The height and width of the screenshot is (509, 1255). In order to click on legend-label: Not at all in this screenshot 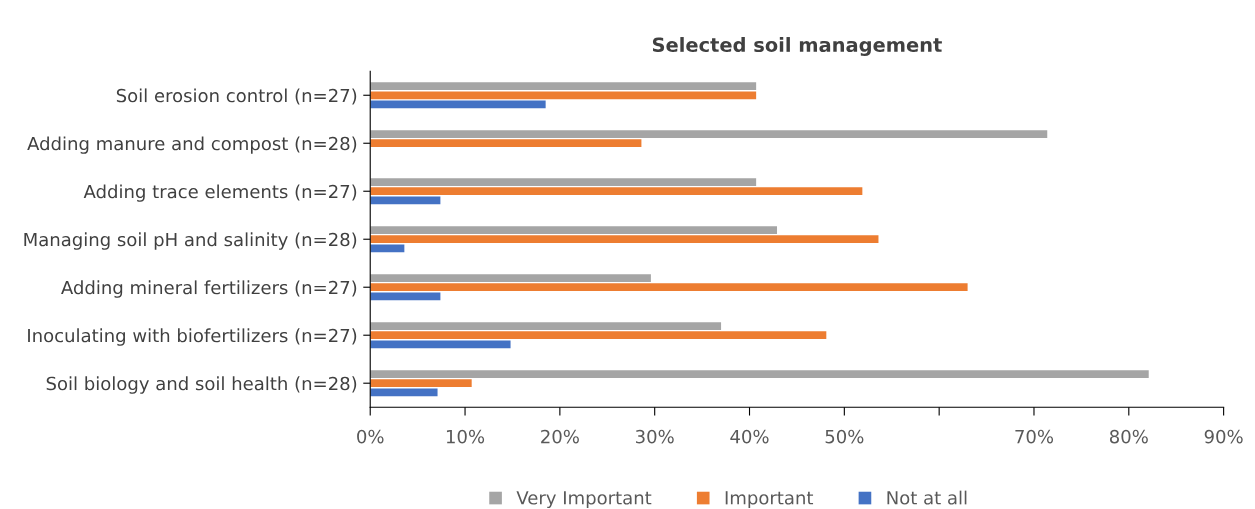, I will do `click(927, 497)`.